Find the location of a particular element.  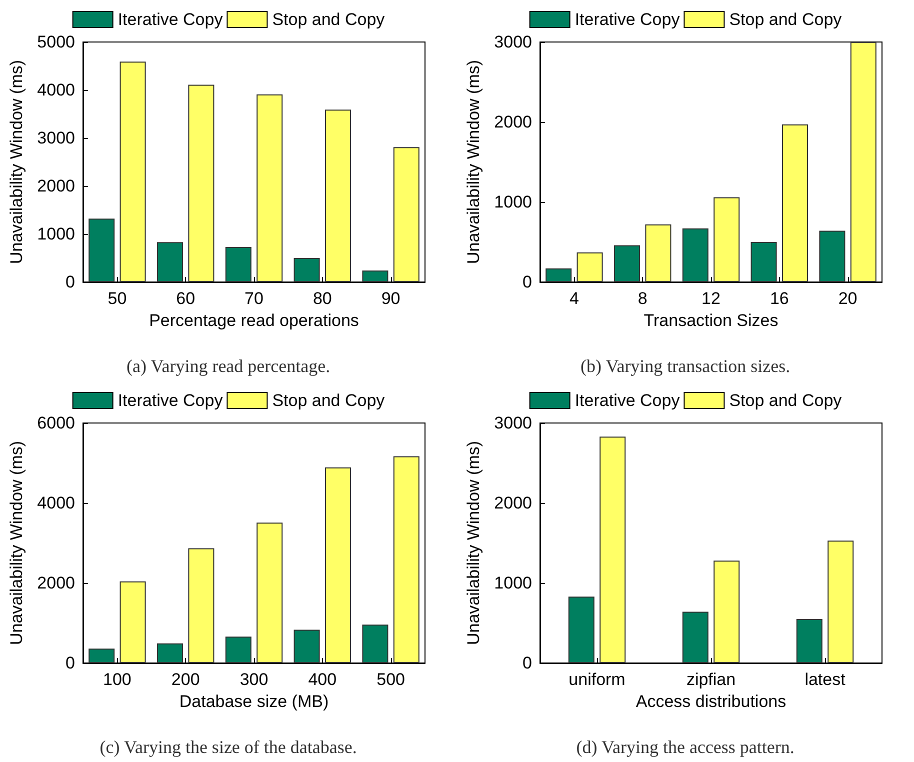

y-tick-label: 5000 is located at coordinates (56, 42).